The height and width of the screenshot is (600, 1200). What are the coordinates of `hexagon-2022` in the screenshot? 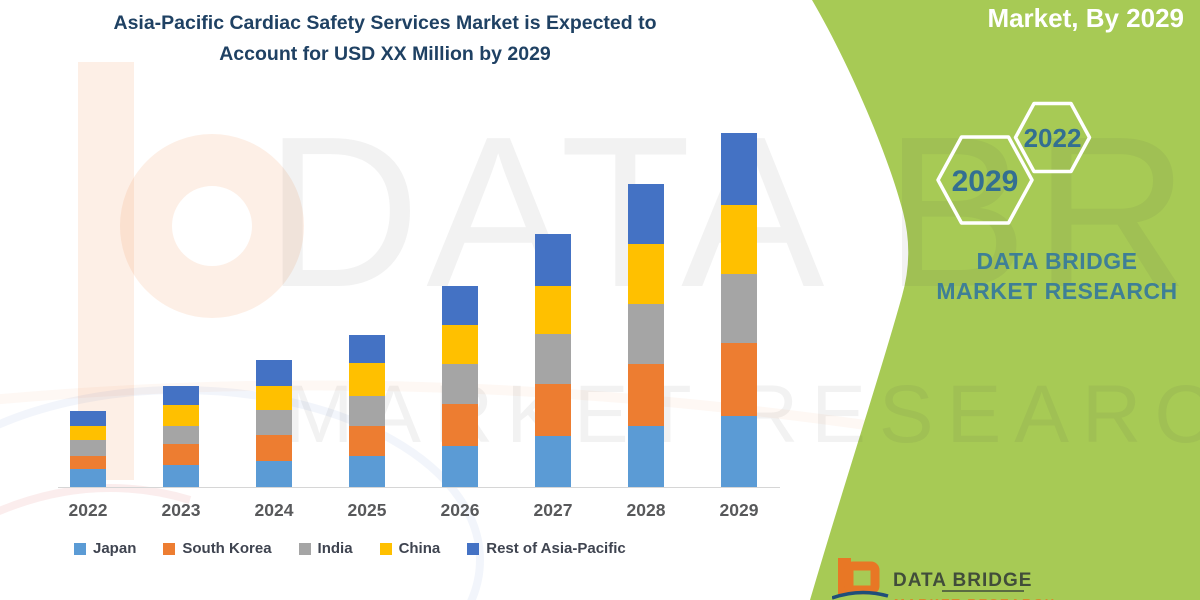 It's located at (1052, 137).